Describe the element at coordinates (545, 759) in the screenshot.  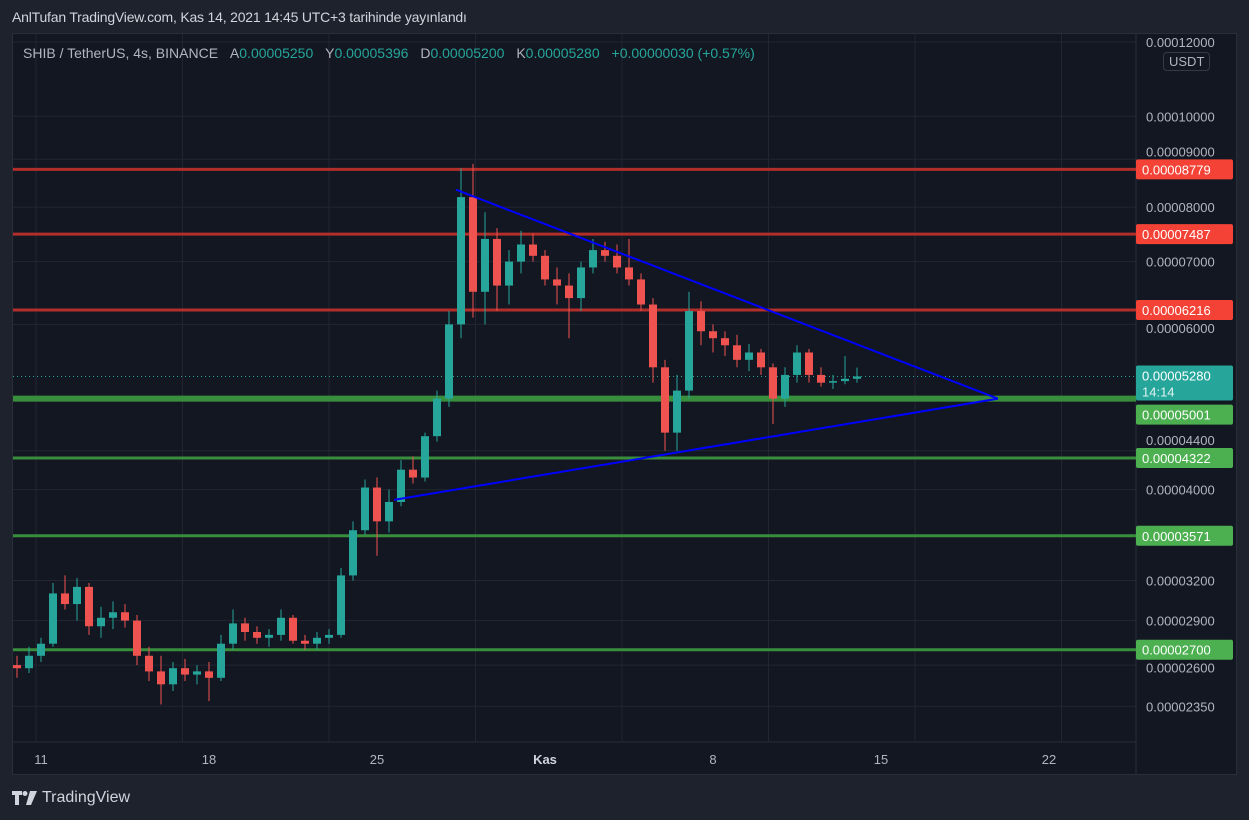
I see `time-tick-label: Kas` at that location.